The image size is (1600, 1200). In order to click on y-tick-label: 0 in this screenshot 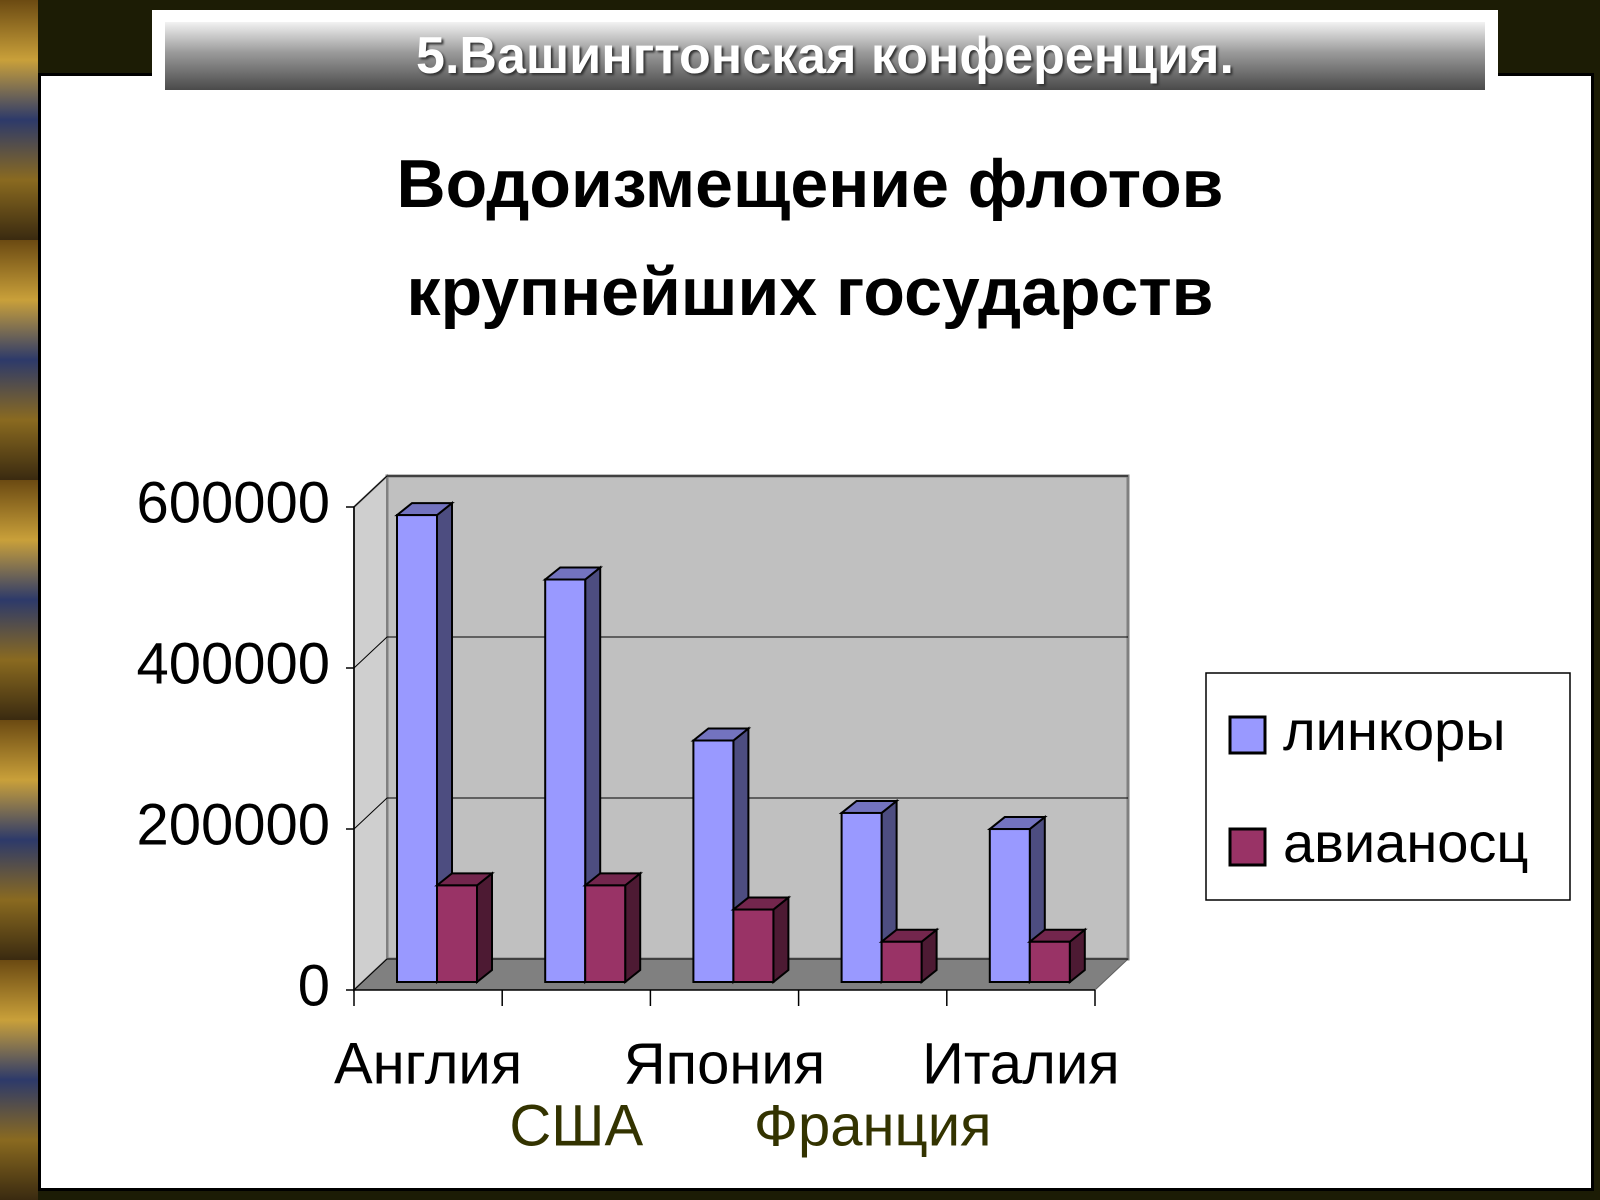, I will do `click(314, 985)`.